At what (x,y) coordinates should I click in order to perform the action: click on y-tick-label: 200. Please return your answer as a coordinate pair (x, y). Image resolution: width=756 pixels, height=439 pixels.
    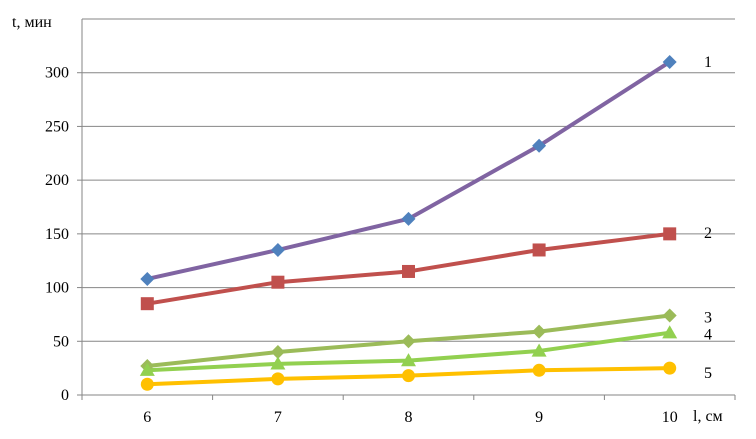
    Looking at the image, I should click on (57, 180).